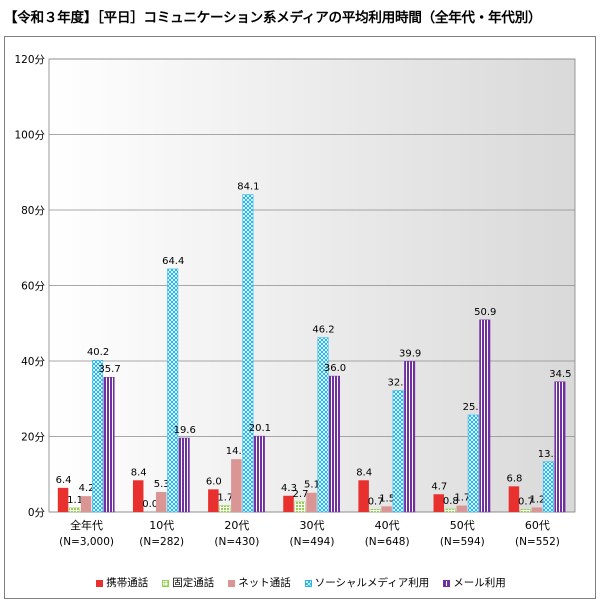 The image size is (600, 603). I want to click on data-label: 19.6, so click(185, 430).